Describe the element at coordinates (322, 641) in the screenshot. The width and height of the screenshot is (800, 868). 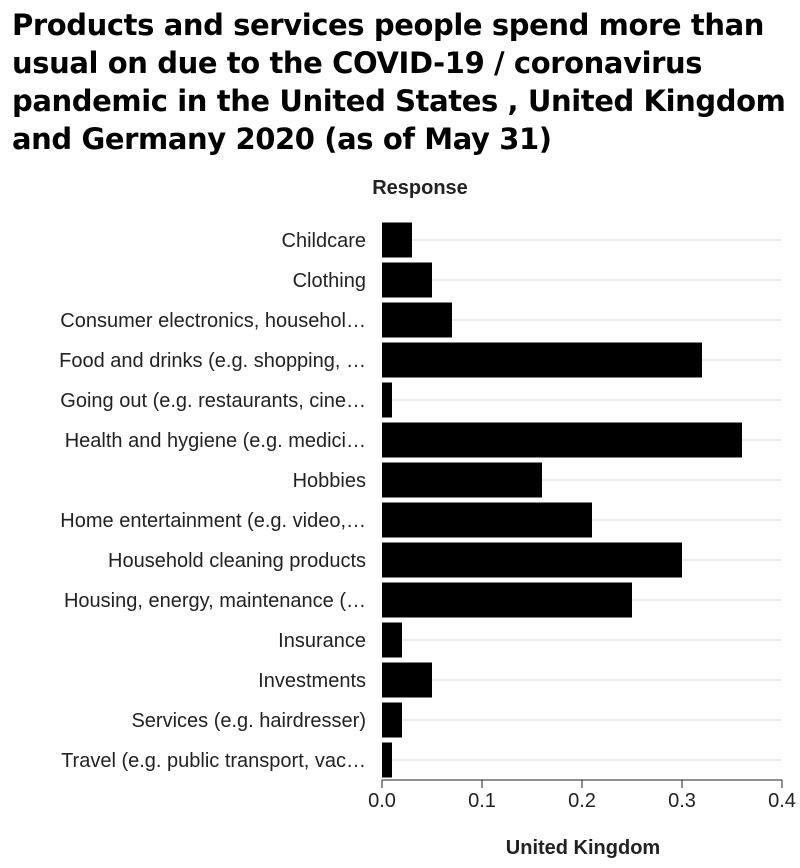
I see `category-label: Insurance` at that location.